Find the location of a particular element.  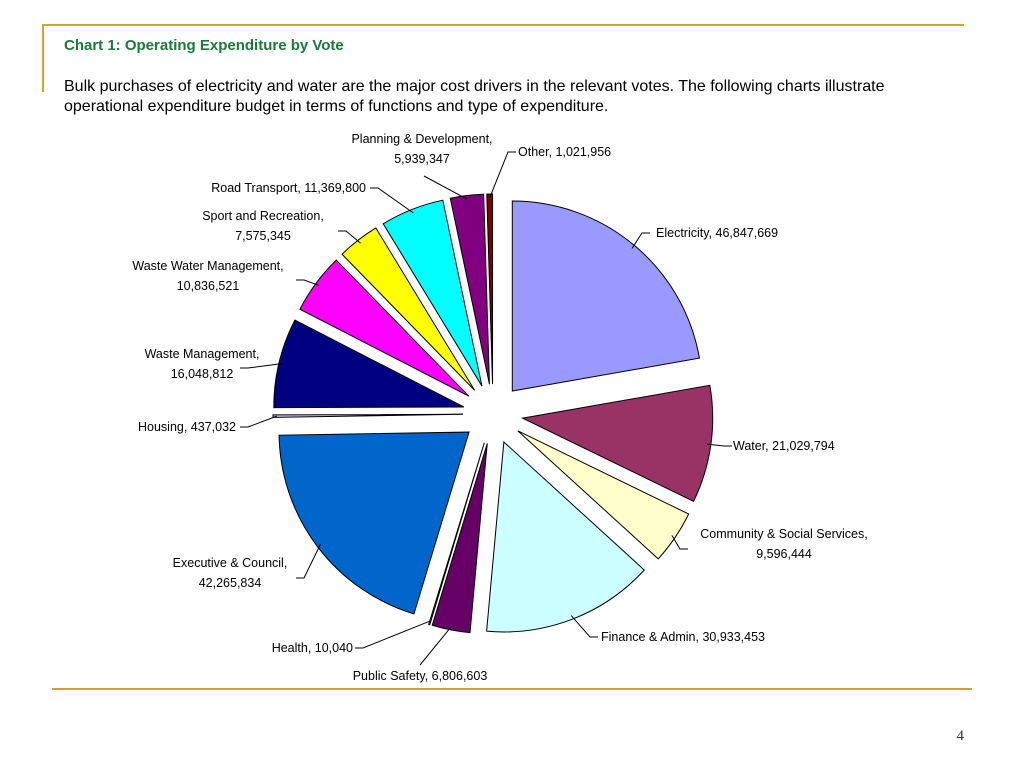

pie-slice-waste-management is located at coordinates (369, 364).